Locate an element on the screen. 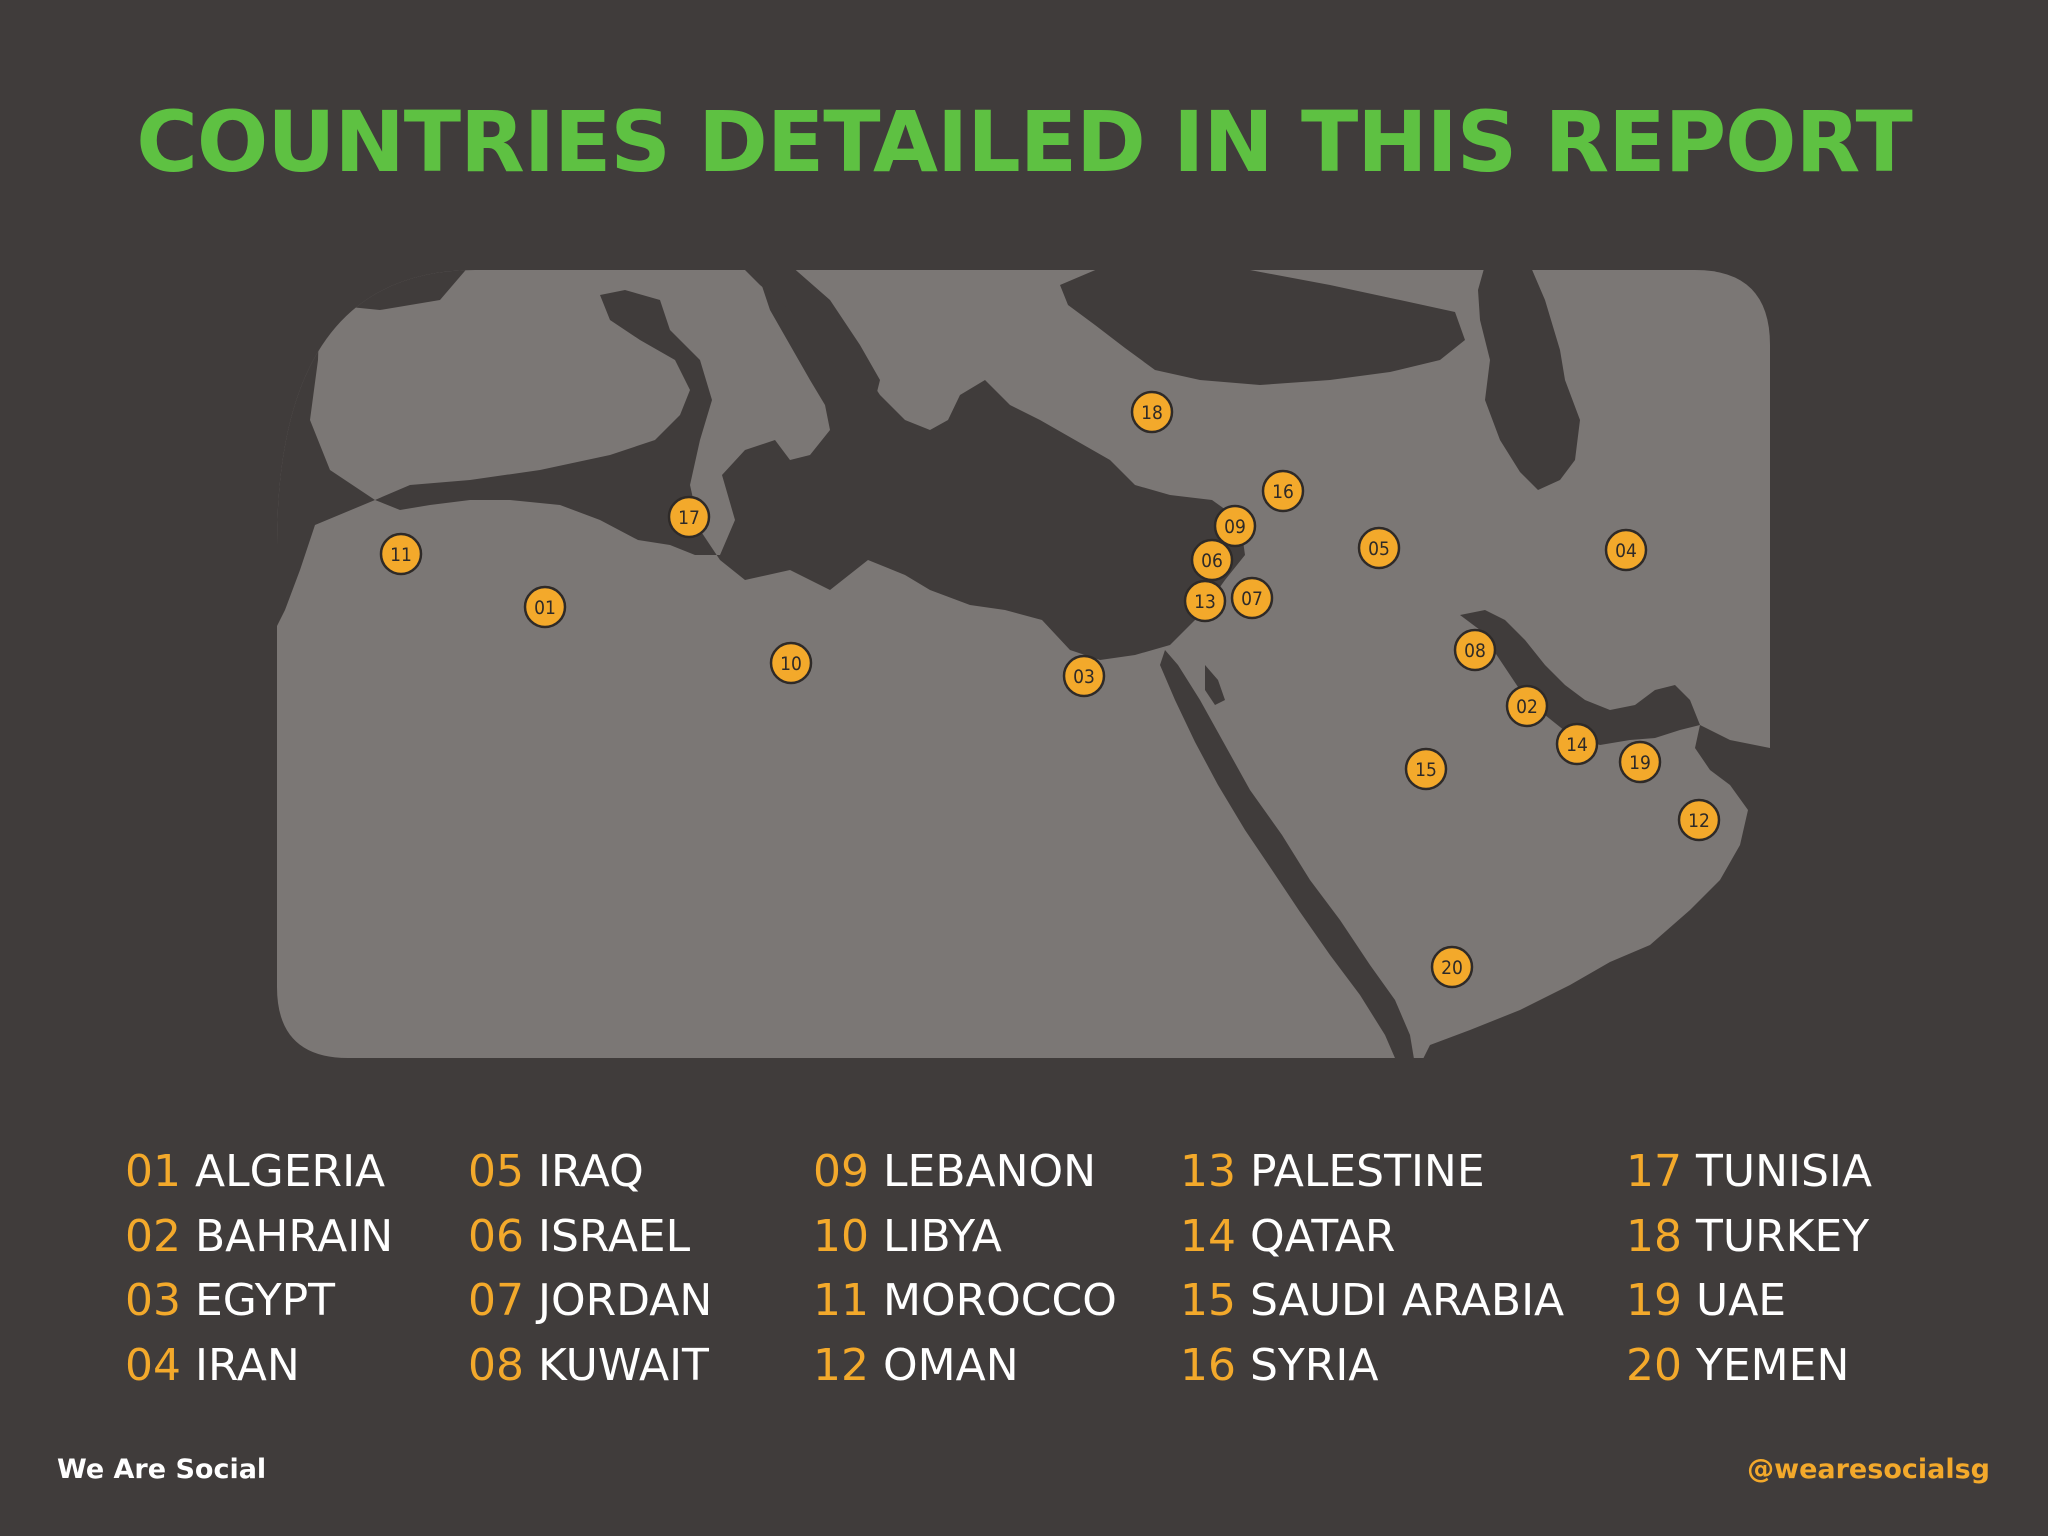 Image resolution: width=2048 pixels, height=1536 pixels. map-marker-egypt: 03 is located at coordinates (1084, 676).